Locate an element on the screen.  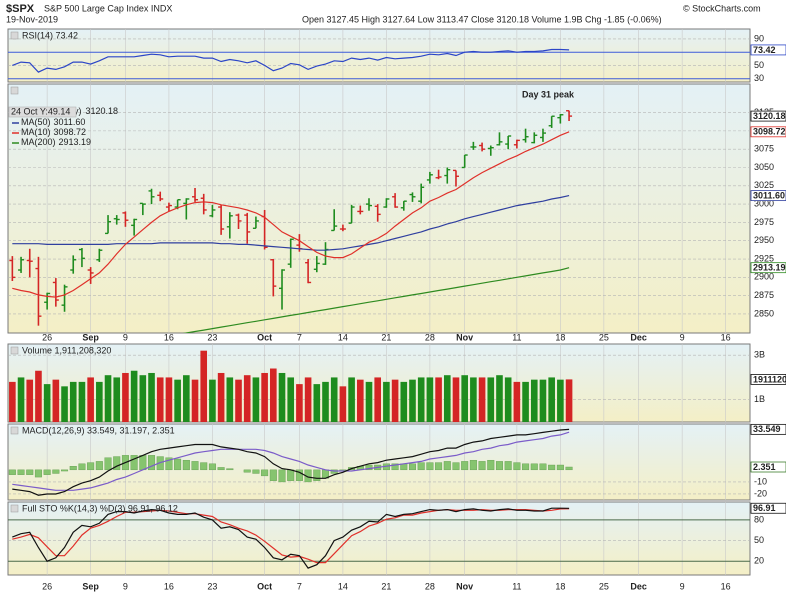
legend-value: 3011.60 is located at coordinates (70, 122).